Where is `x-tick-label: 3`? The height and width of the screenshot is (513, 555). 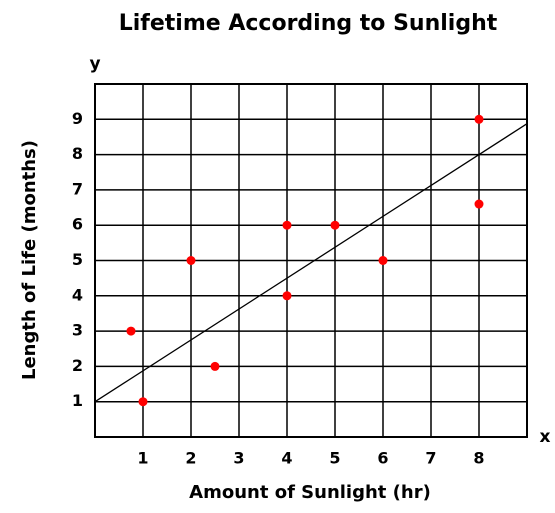 x-tick-label: 3 is located at coordinates (238, 458).